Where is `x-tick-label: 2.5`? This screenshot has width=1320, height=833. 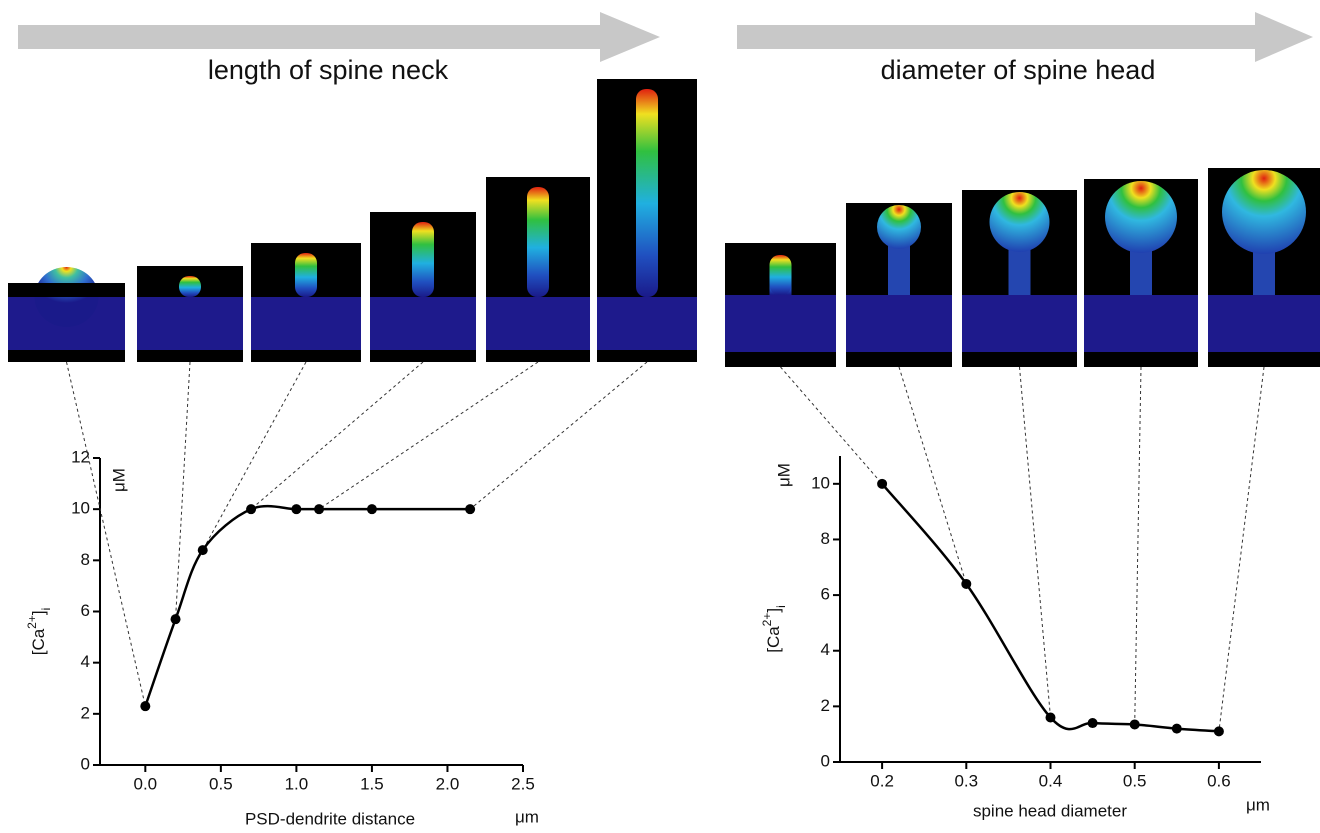
x-tick-label: 2.5 is located at coordinates (523, 783).